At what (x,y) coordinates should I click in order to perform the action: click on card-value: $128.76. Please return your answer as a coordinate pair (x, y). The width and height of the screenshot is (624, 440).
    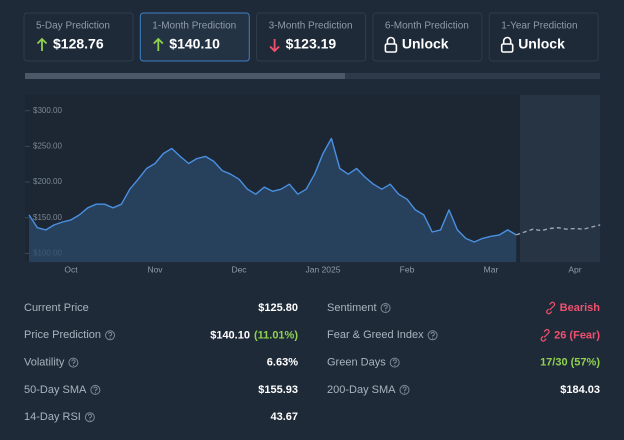
    Looking at the image, I should click on (78, 44).